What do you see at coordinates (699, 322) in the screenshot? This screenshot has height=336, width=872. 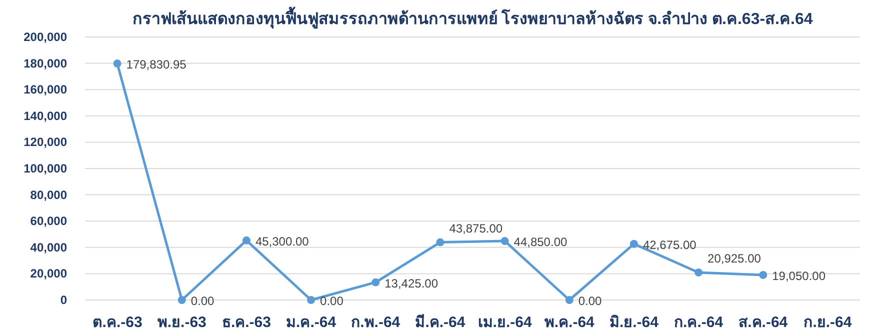 I see `x-tick-label: ก.ค.-64` at bounding box center [699, 322].